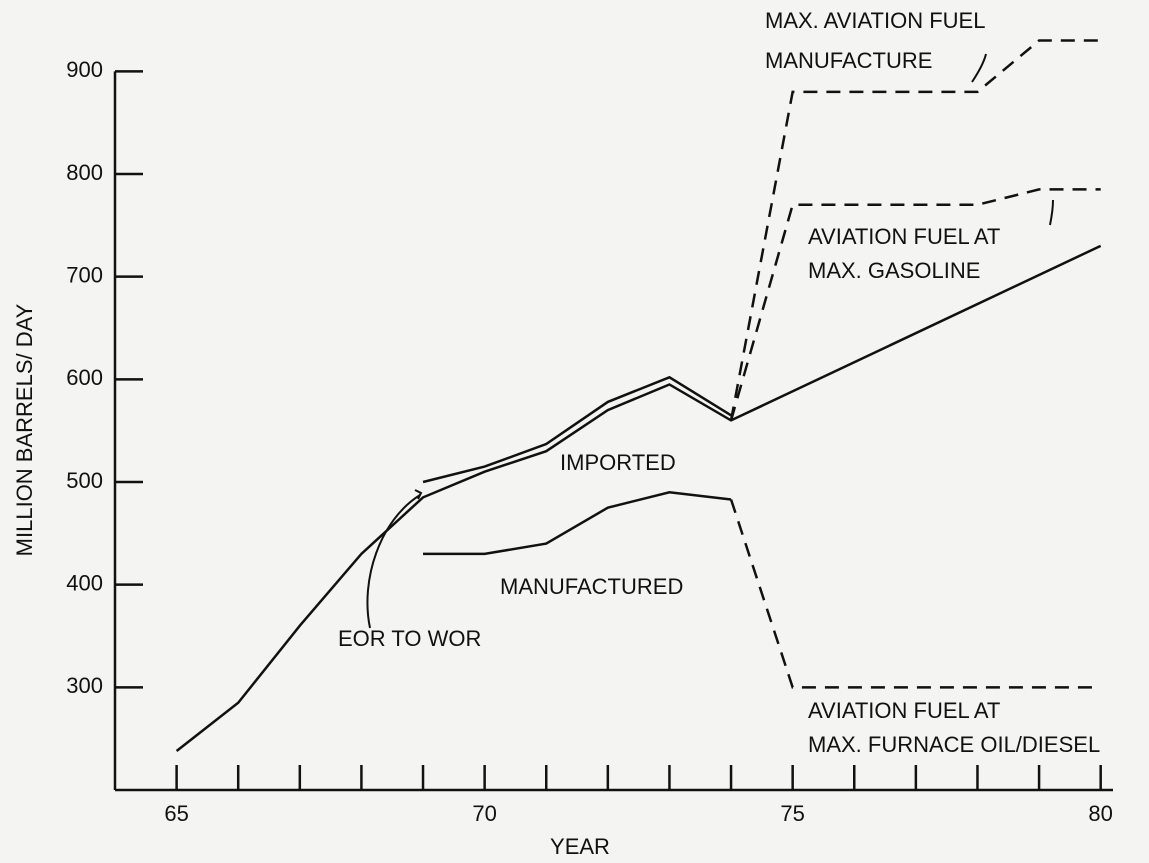  I want to click on y-tick-label: 900, so click(84, 69).